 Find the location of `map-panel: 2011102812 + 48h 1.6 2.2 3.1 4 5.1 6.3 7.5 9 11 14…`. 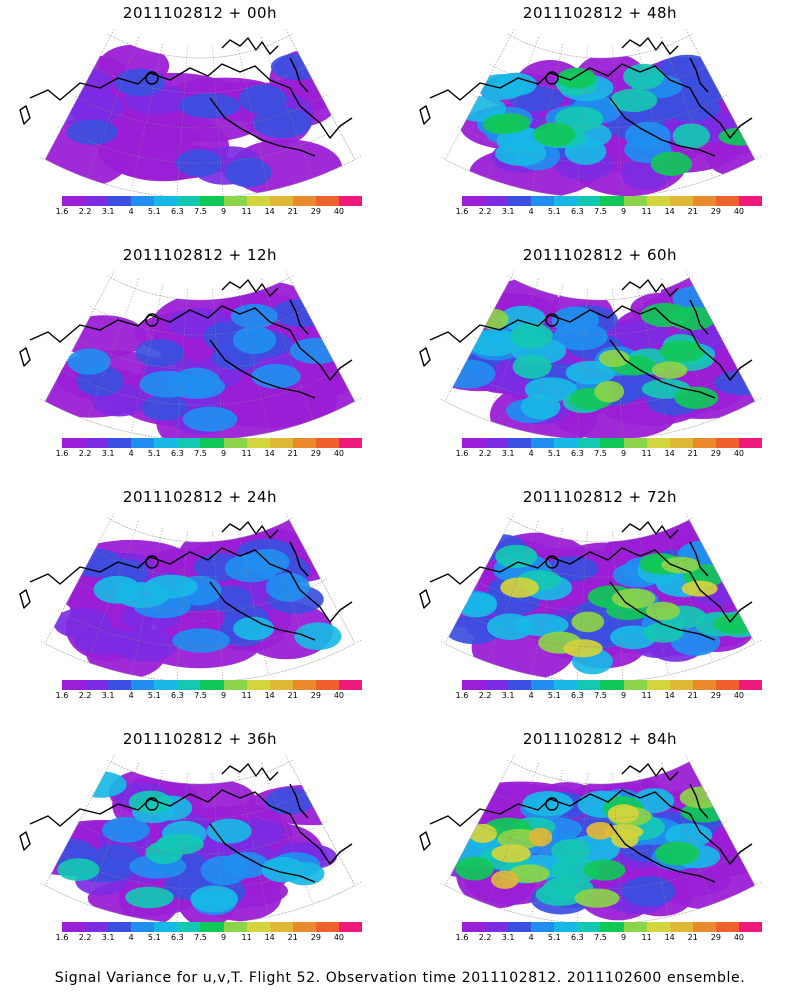

map-panel: 2011102812 + 48h 1.6 2.2 3.1 4 5.1 6.3 7.5 9 11 14… is located at coordinates (600, 121).